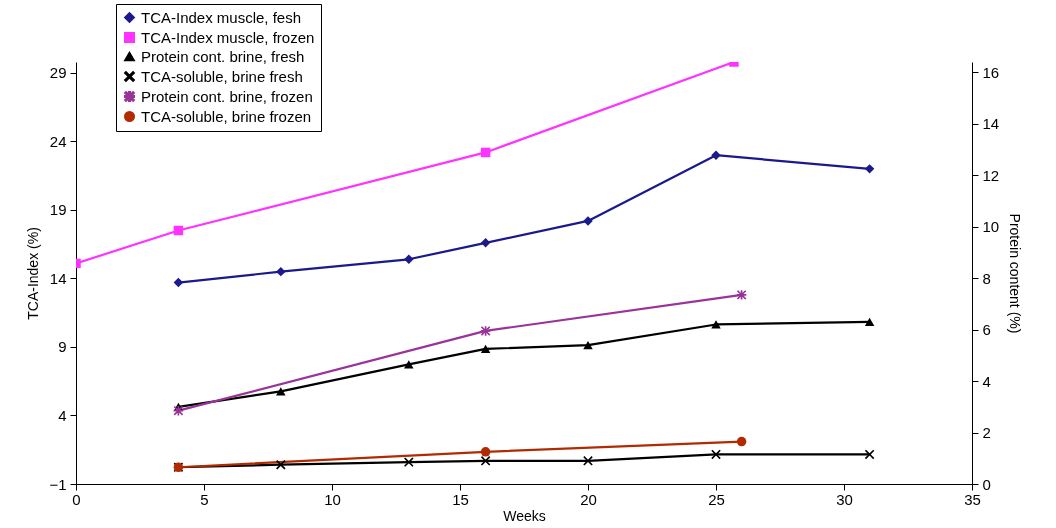  I want to click on y2-tick-label: 10, so click(991, 227).